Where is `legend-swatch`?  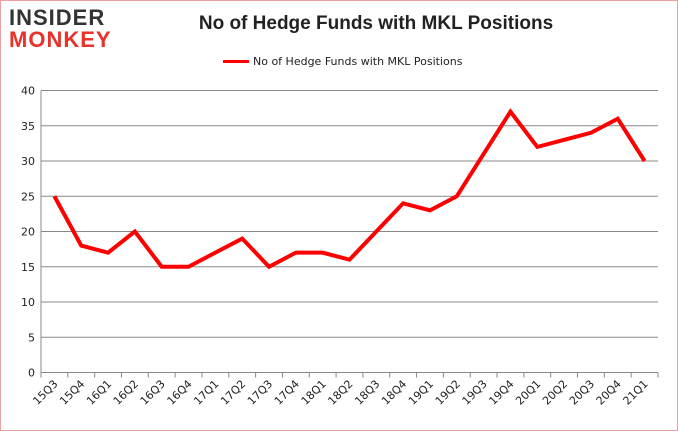
legend-swatch is located at coordinates (236, 61).